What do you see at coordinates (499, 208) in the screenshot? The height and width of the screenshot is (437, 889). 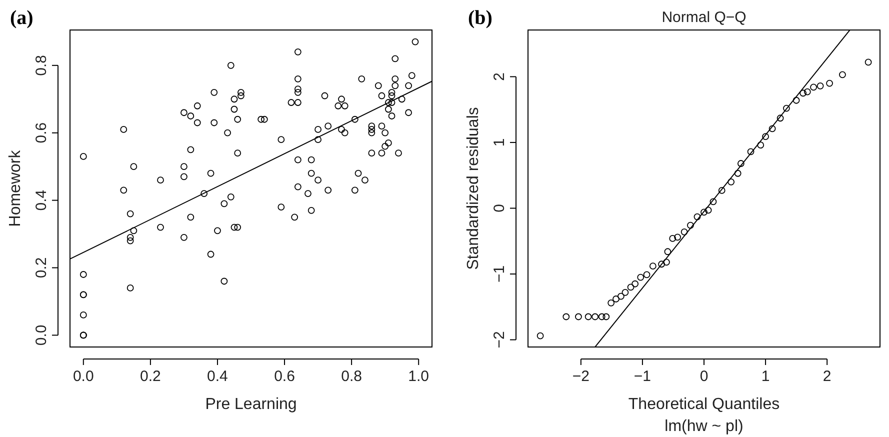 I see `y-tick-label: 0` at bounding box center [499, 208].